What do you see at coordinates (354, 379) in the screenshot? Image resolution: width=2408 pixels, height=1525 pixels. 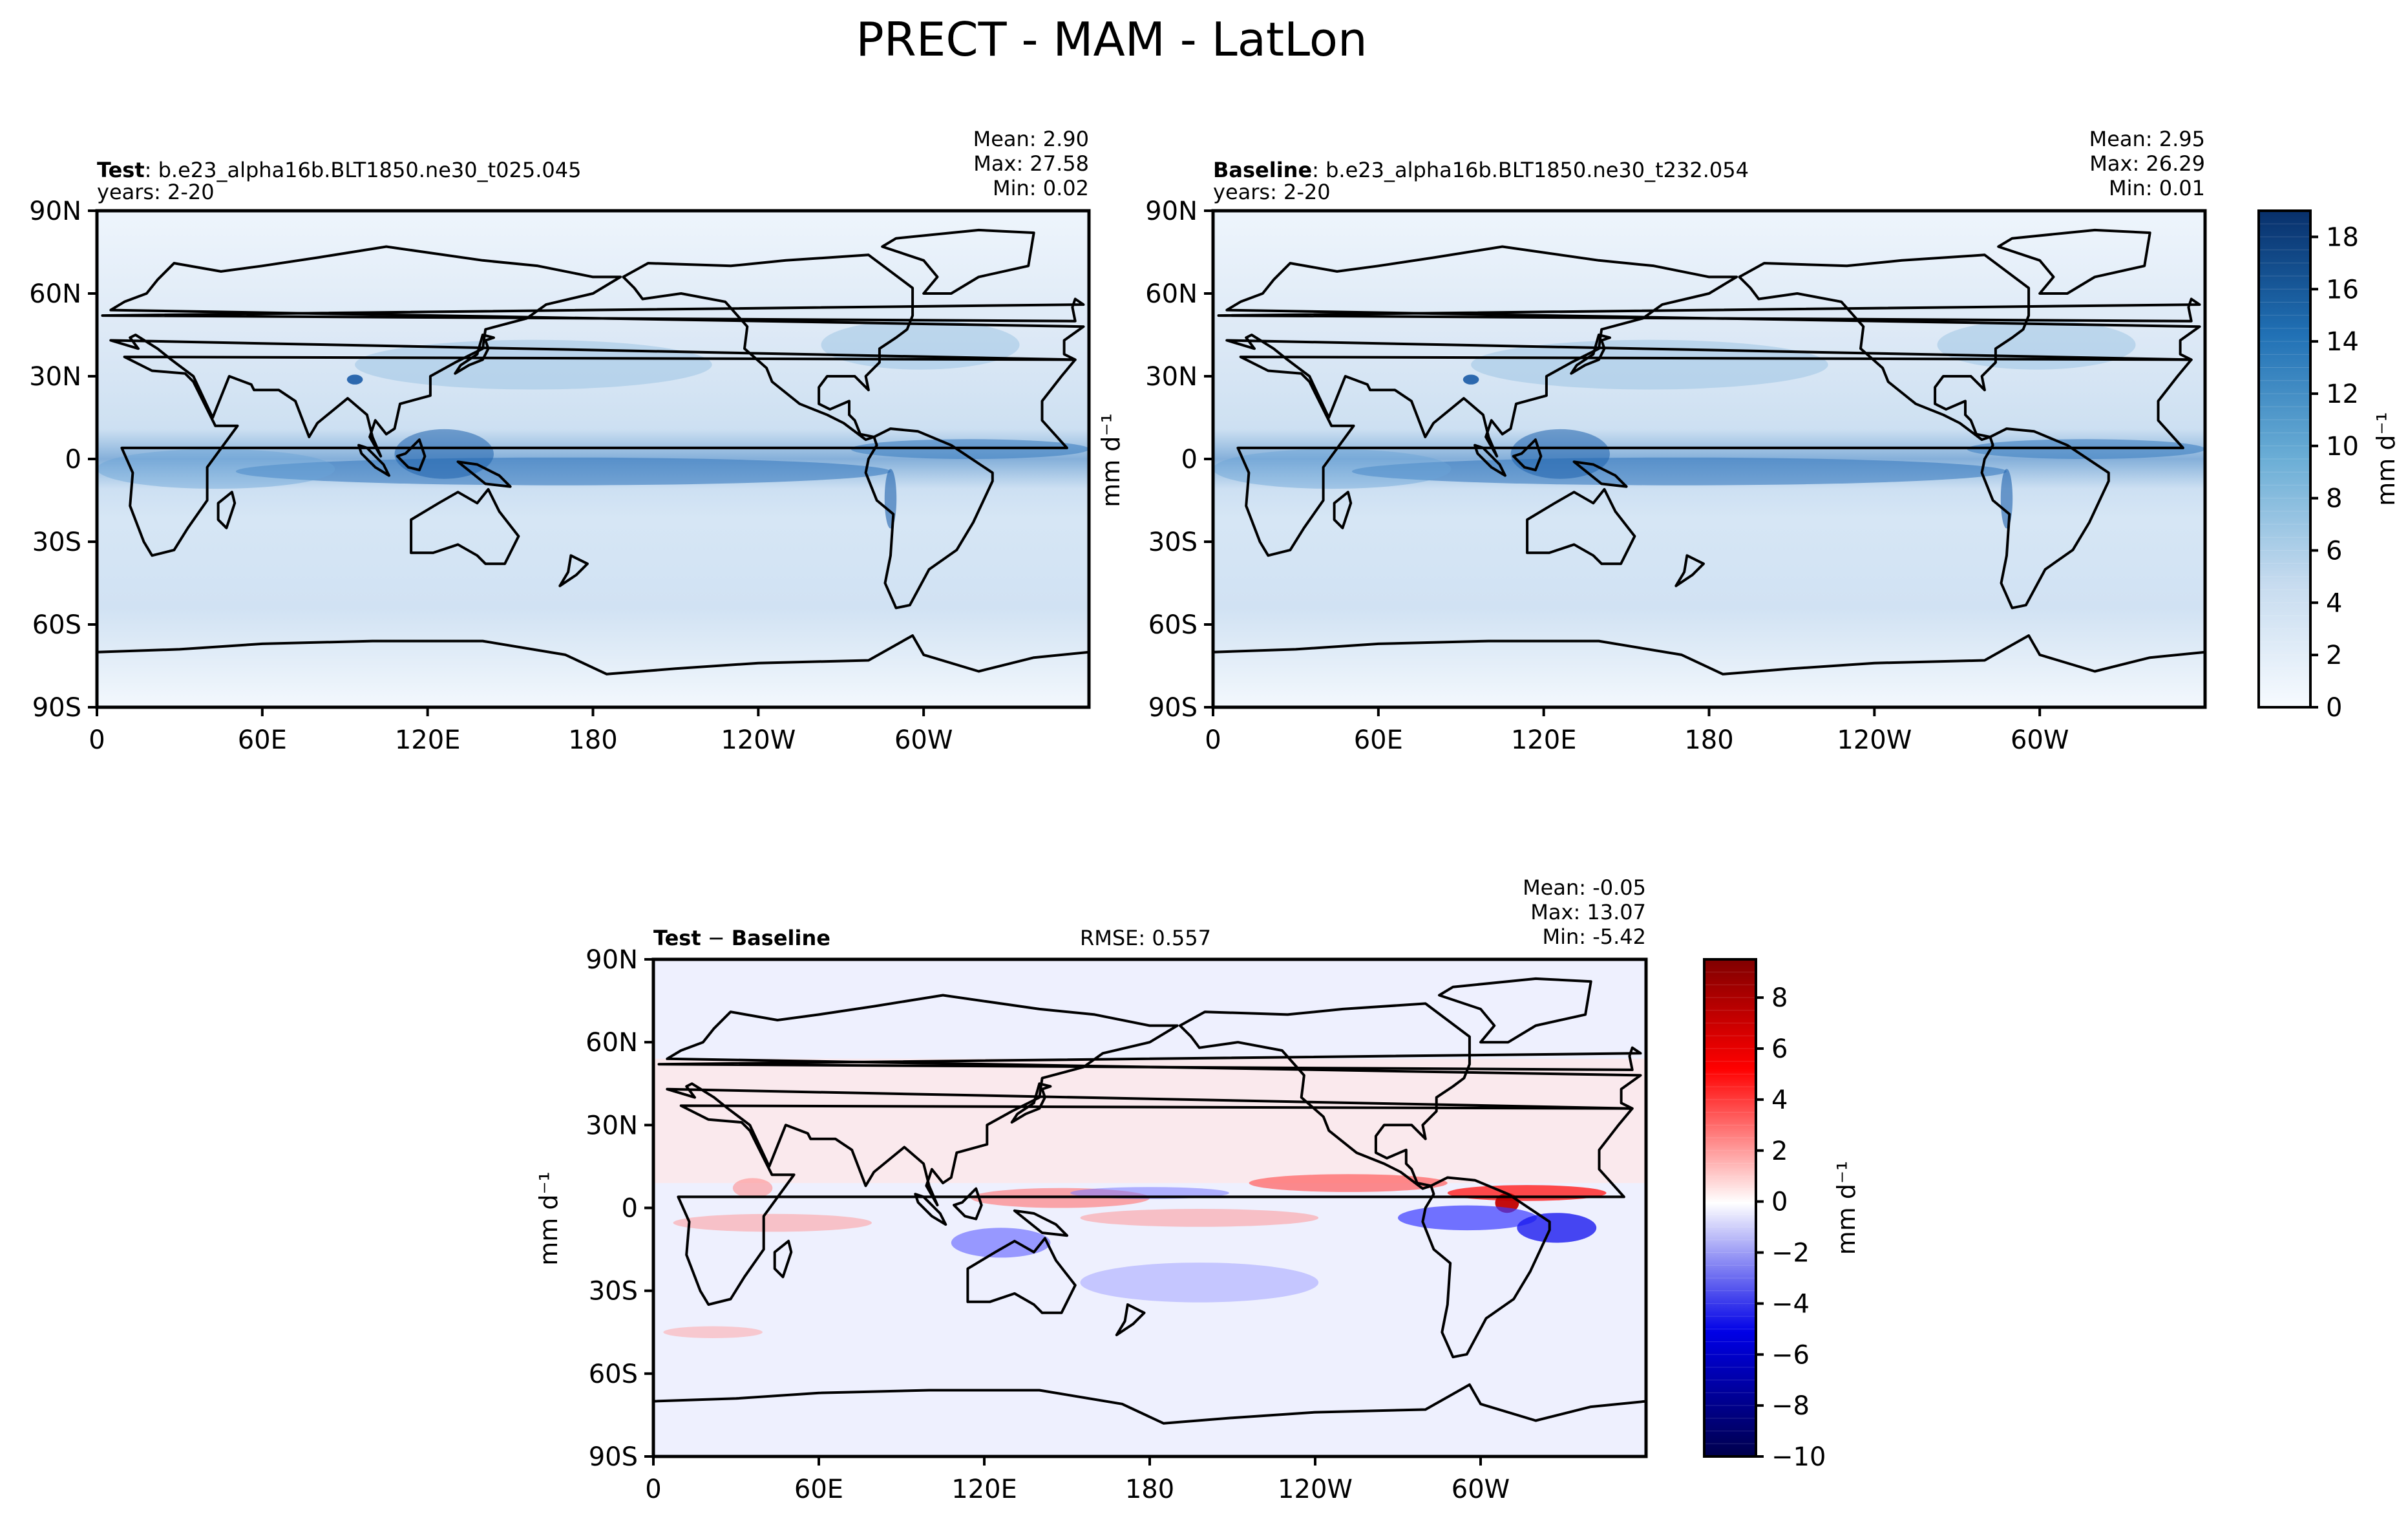 I see `himalaya-max` at bounding box center [354, 379].